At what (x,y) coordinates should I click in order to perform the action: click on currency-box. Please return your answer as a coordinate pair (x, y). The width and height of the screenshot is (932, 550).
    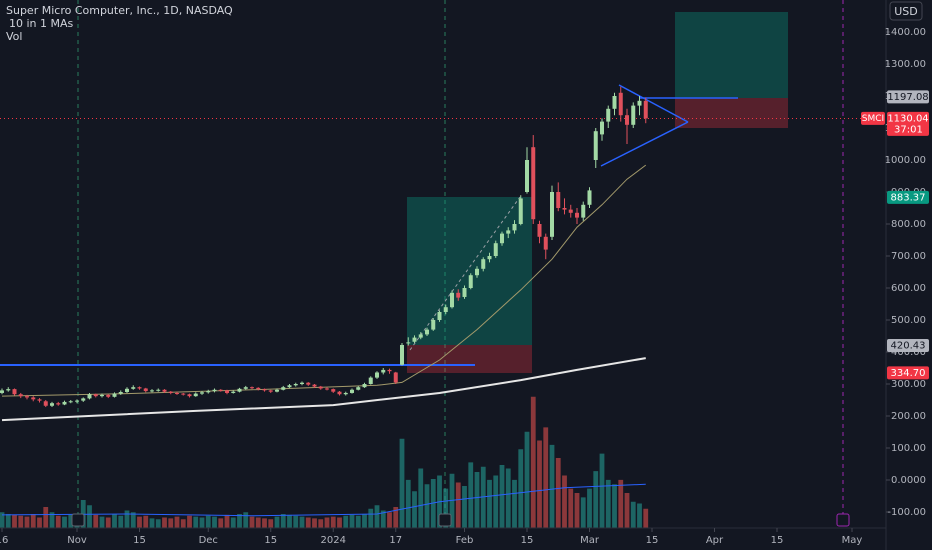
    Looking at the image, I should click on (906, 11).